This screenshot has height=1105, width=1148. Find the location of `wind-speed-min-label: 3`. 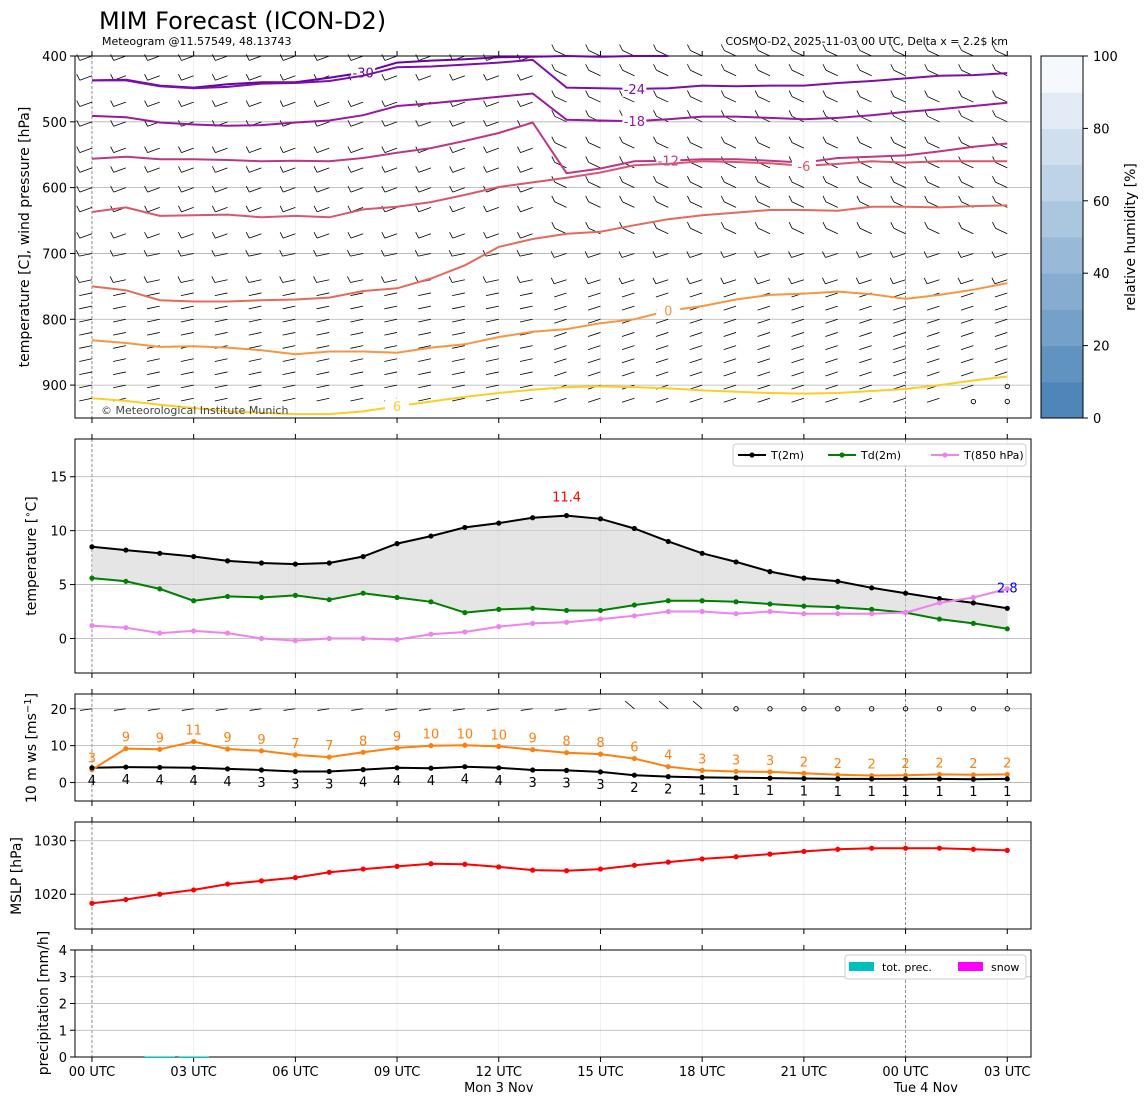

wind-speed-min-label: 3 is located at coordinates (600, 785).